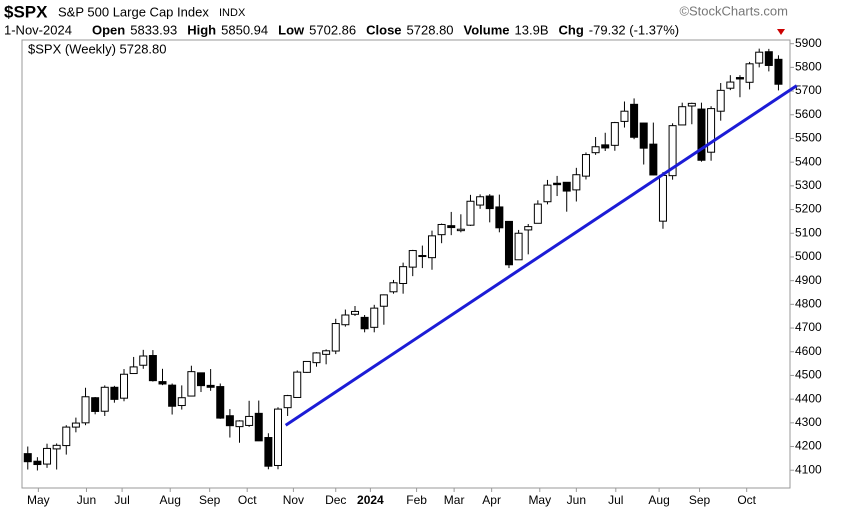 This screenshot has width=848, height=513. I want to click on y-tick-label: 4100, so click(808, 469).